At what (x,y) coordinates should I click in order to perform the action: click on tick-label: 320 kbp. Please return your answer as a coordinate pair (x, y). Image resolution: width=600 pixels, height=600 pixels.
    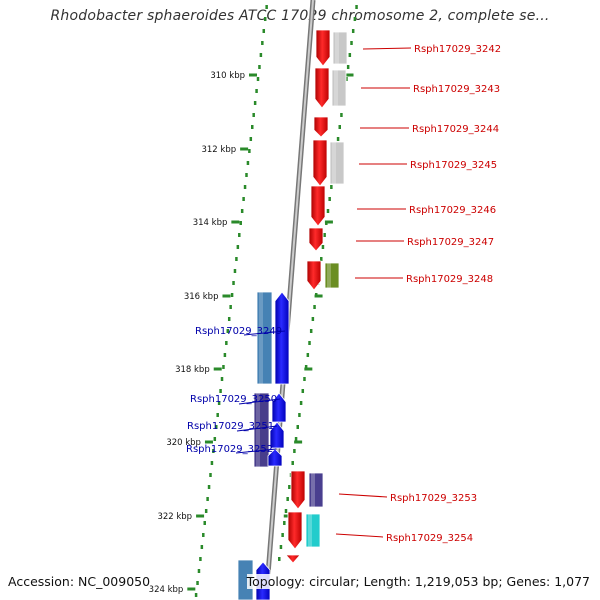
    Looking at the image, I should click on (183, 443).